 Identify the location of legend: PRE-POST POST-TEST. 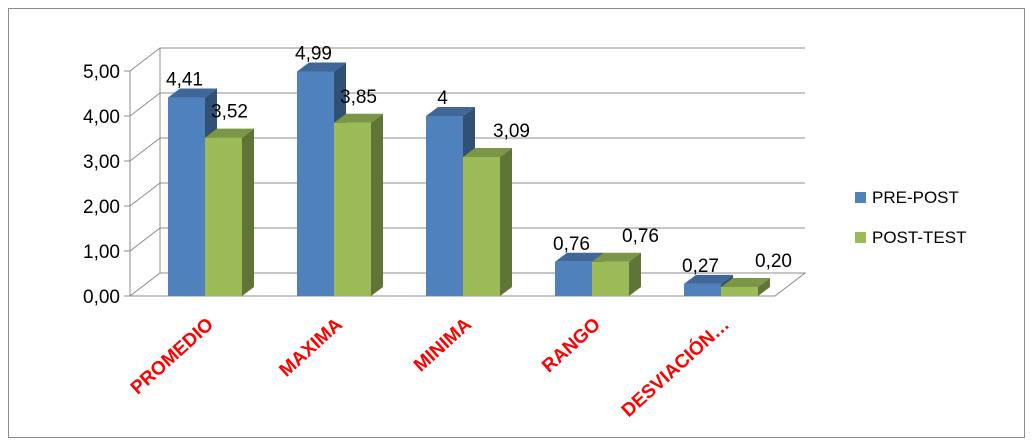
(910, 217).